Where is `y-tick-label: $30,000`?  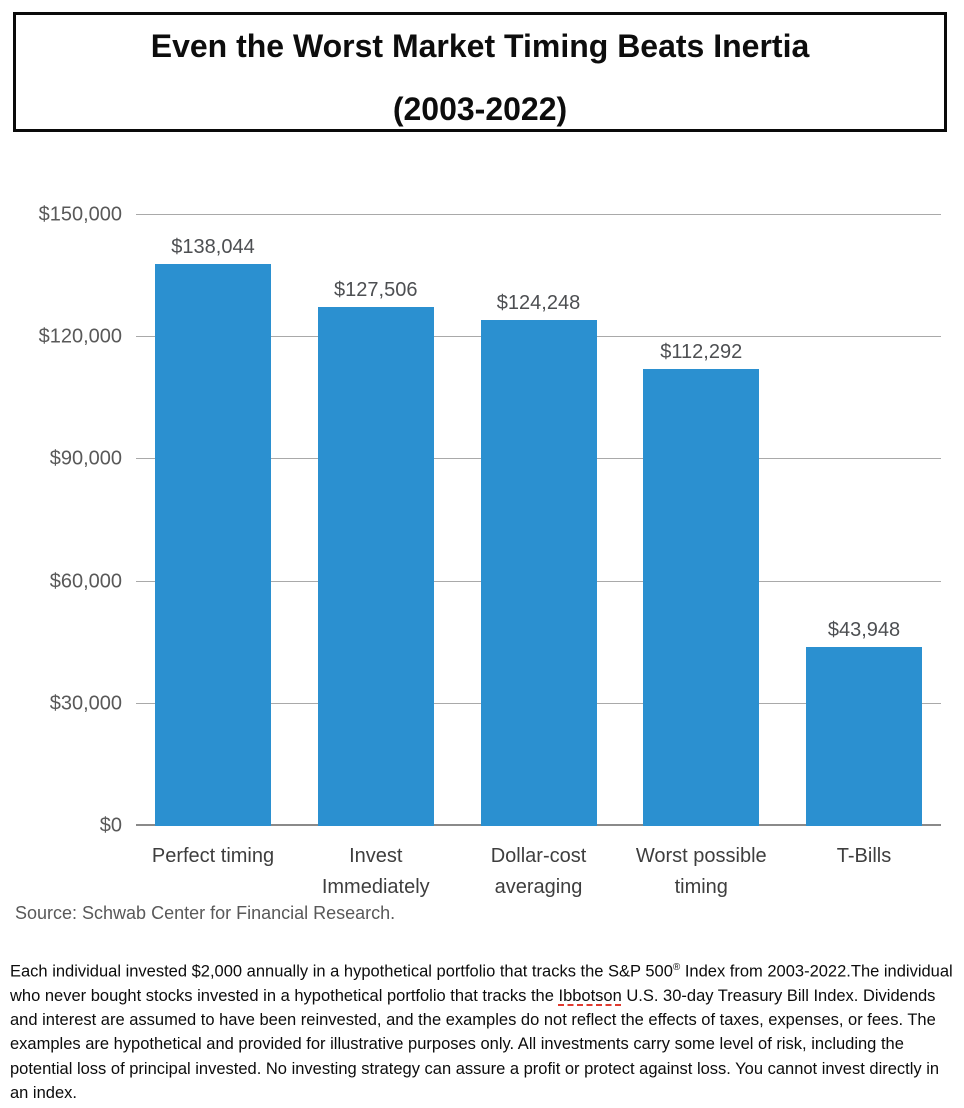 y-tick-label: $30,000 is located at coordinates (85, 703).